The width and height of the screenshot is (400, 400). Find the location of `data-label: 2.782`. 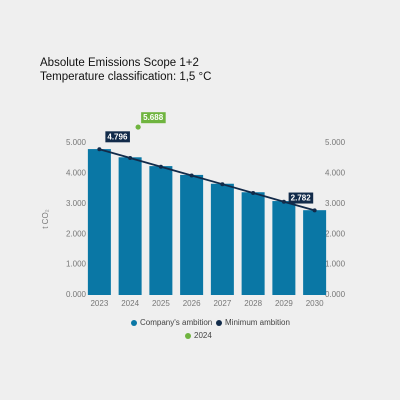

data-label: 2.782 is located at coordinates (301, 198).